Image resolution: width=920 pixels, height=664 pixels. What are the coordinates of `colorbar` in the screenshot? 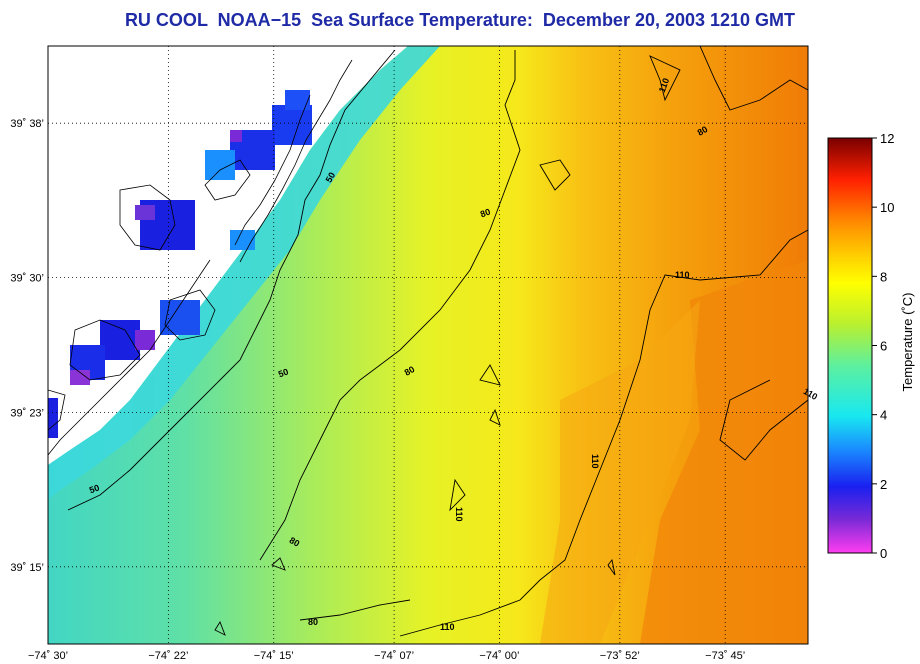 It's located at (850, 345).